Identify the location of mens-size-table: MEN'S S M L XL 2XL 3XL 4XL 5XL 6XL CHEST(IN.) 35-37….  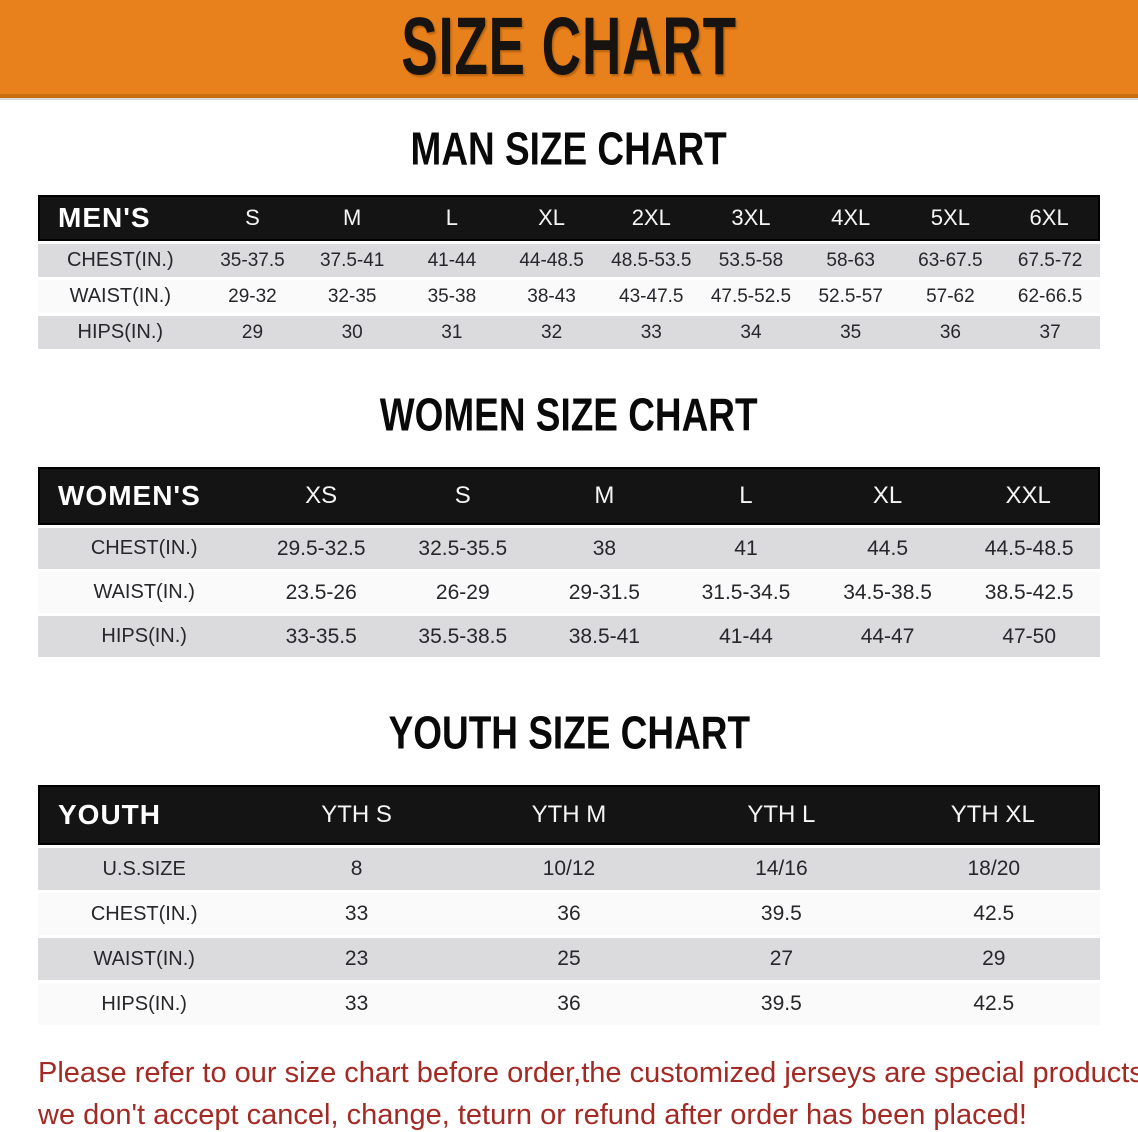
(569, 272).